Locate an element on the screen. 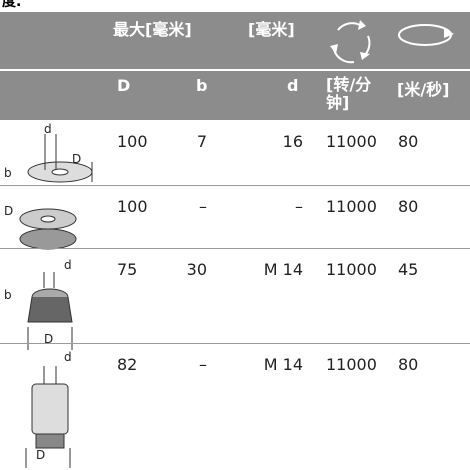 Image resolution: width=470 pixels, height=470 pixels. table-cell: 45 is located at coordinates (408, 269).